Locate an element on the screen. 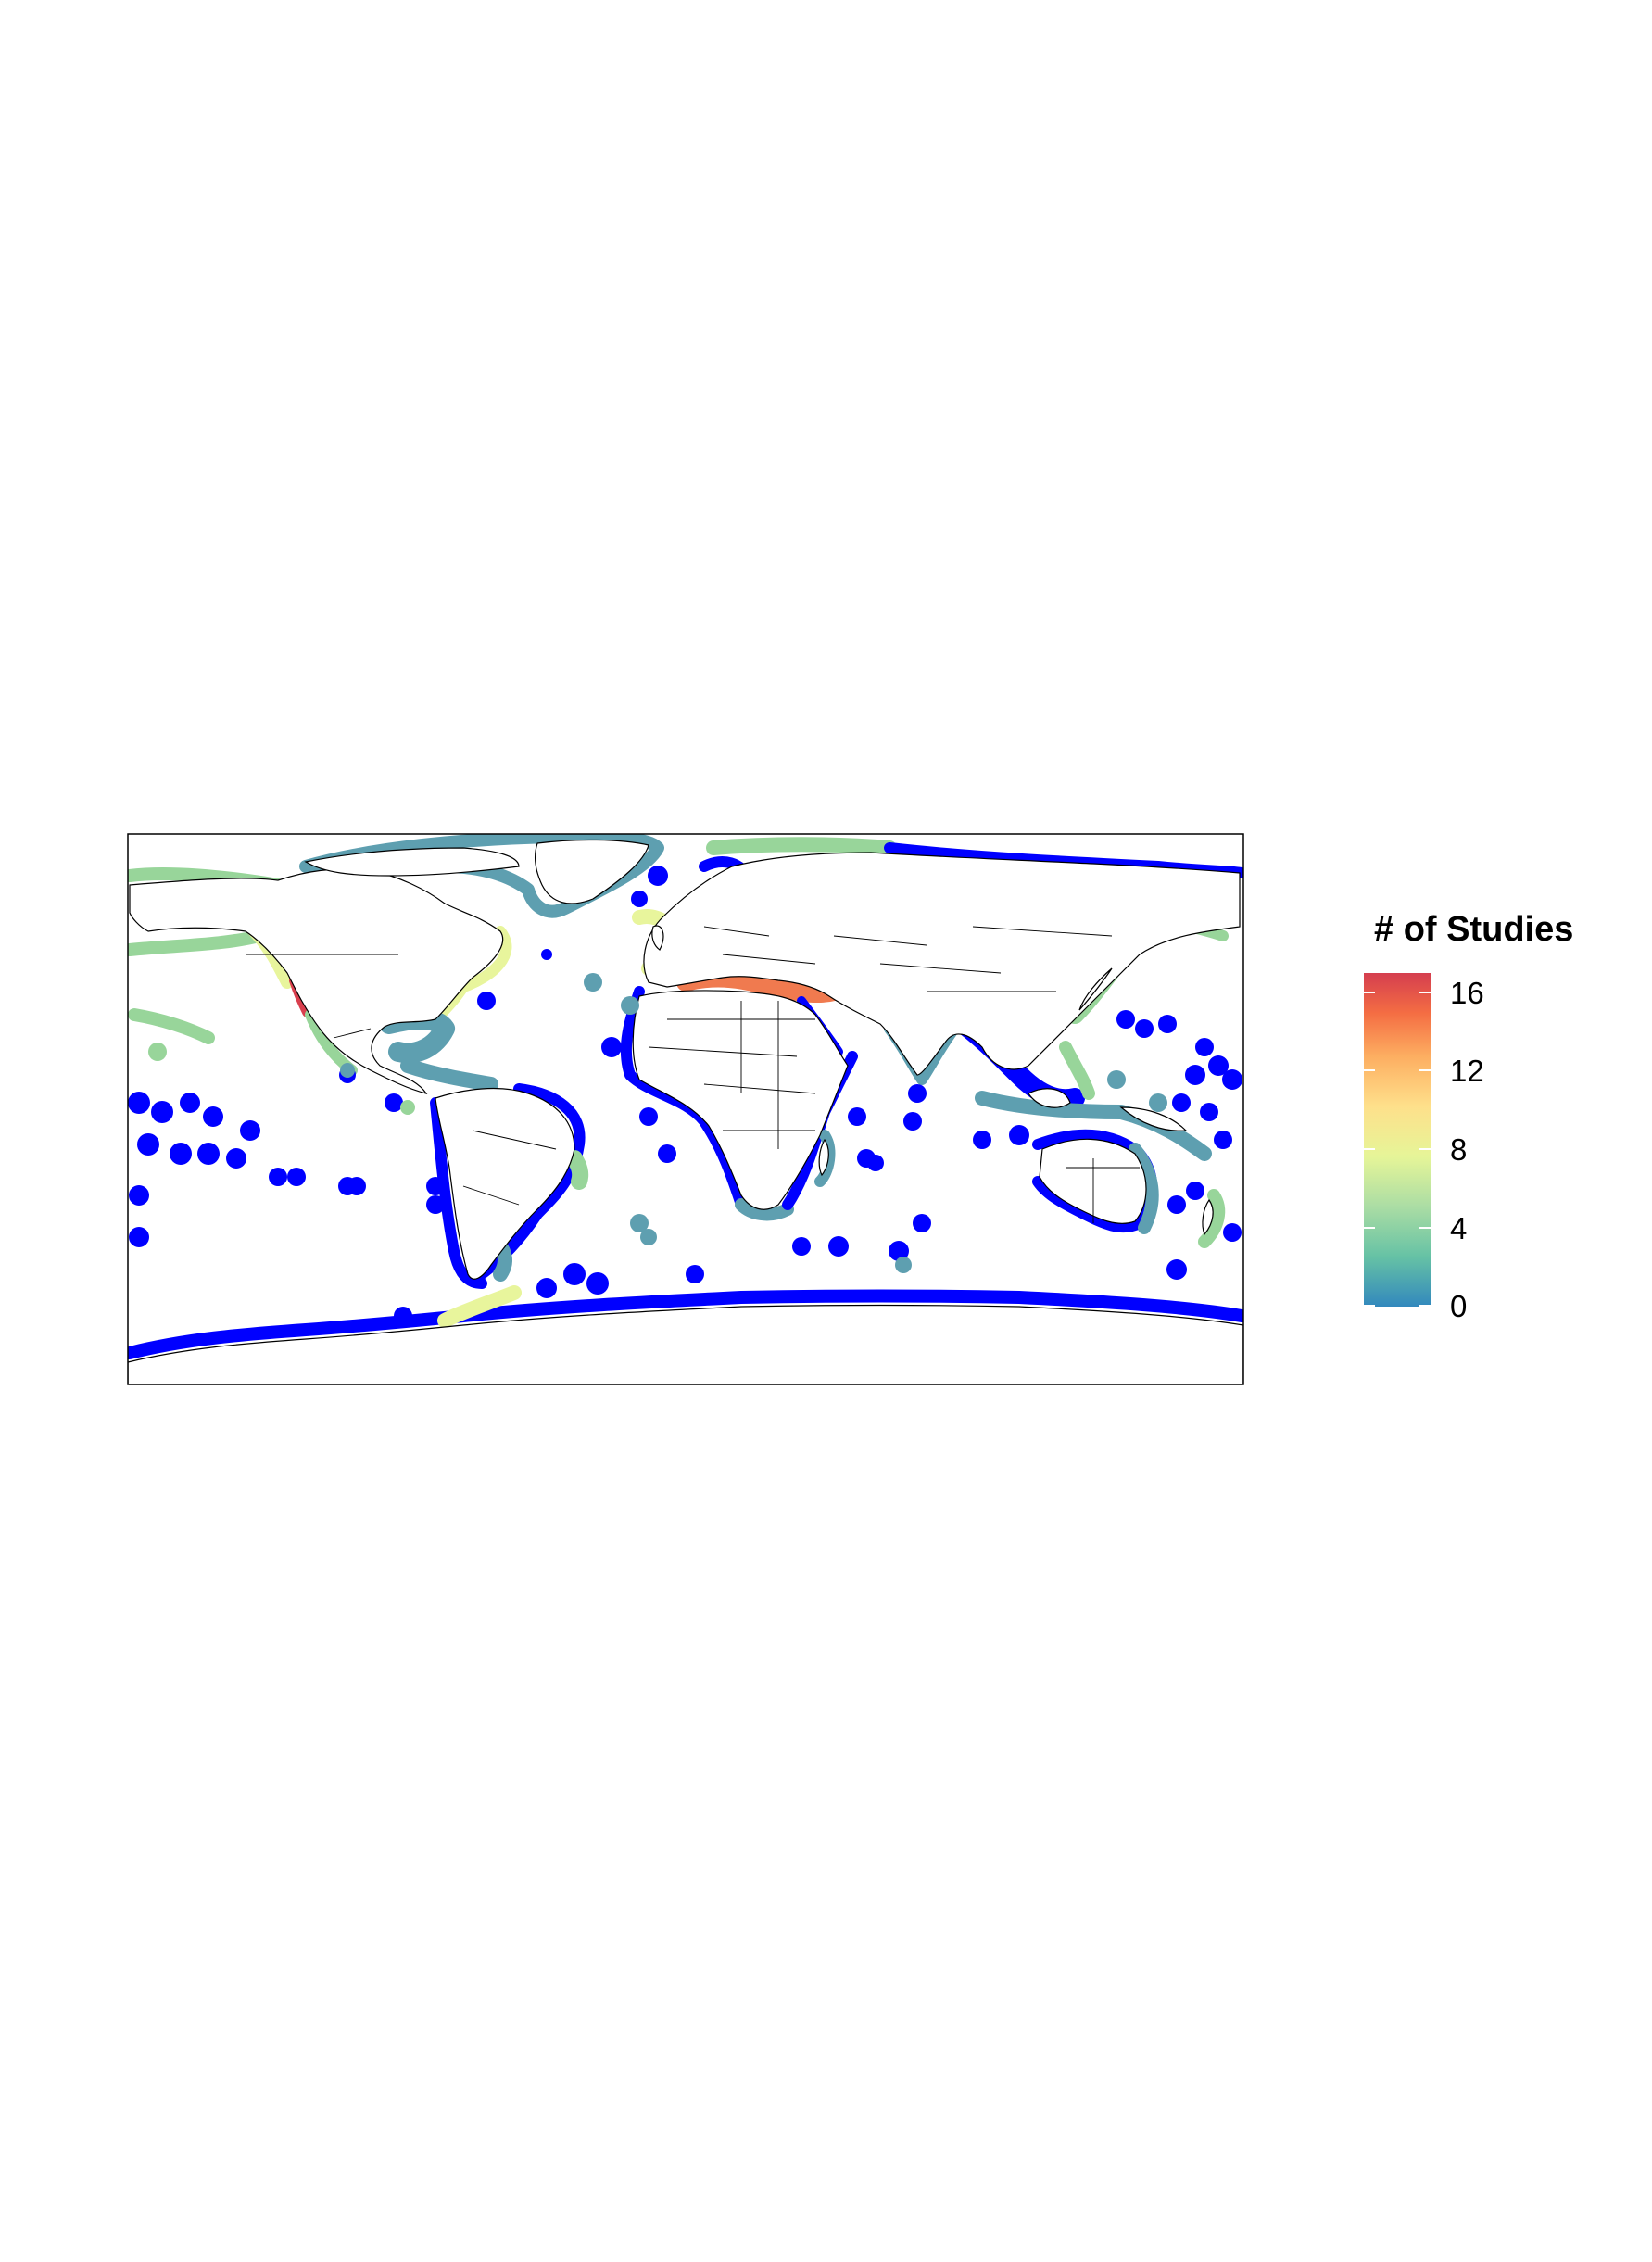 The height and width of the screenshot is (2262, 1652). buffer-philippines is located at coordinates (1077, 1070).